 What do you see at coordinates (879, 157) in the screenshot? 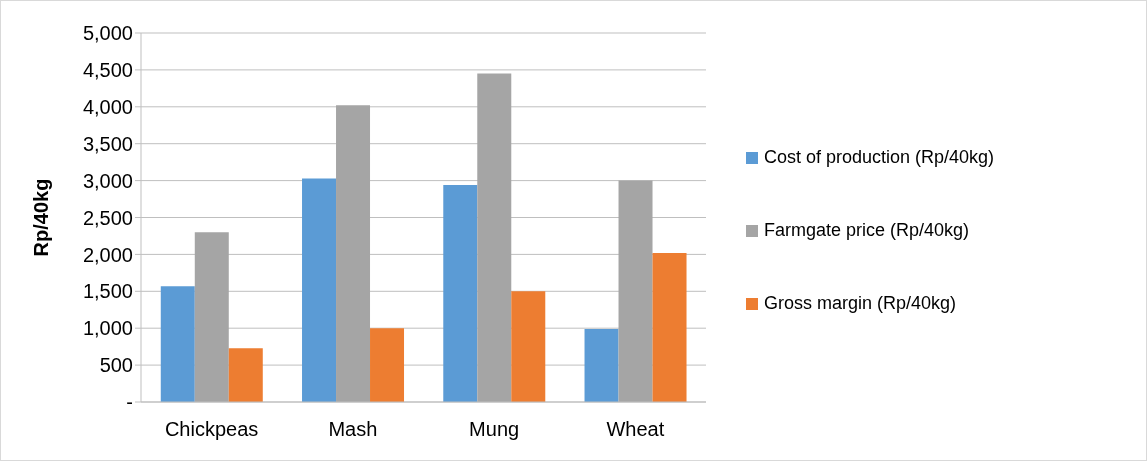
I see `legend-label: Cost of production (Rp/40kg)` at bounding box center [879, 157].